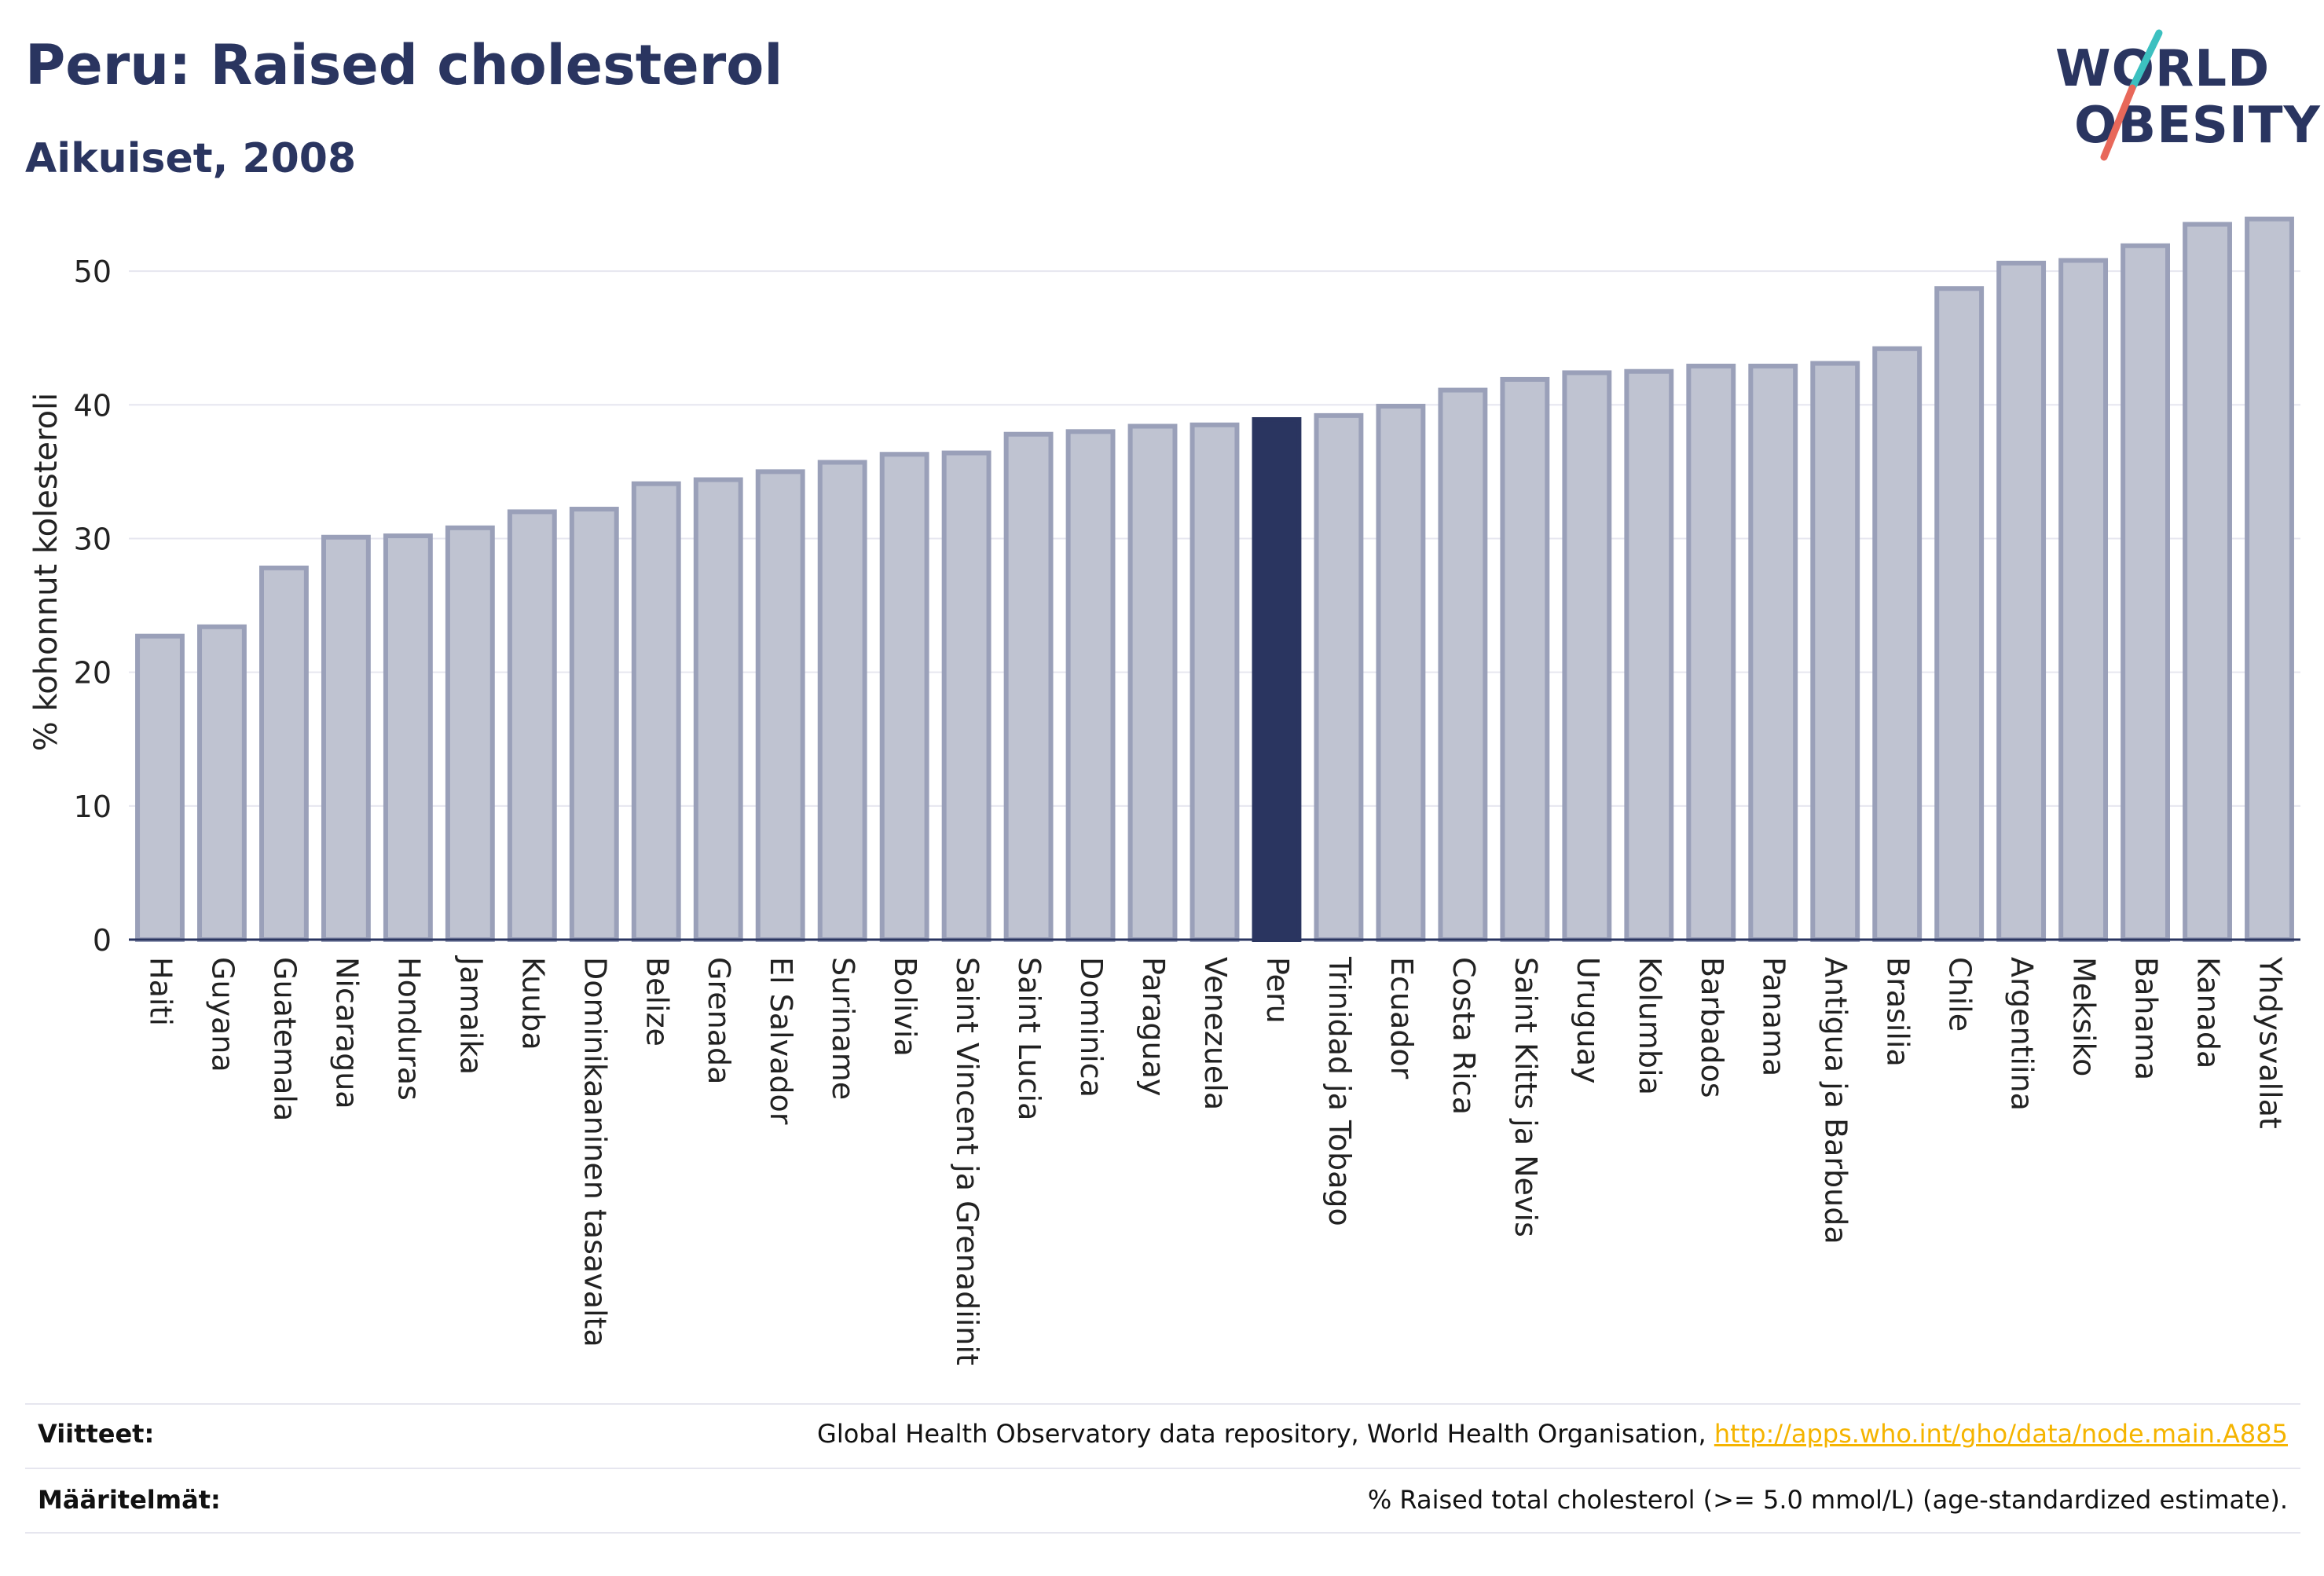  What do you see at coordinates (93, 807) in the screenshot?
I see `y-tick-label: 10` at bounding box center [93, 807].